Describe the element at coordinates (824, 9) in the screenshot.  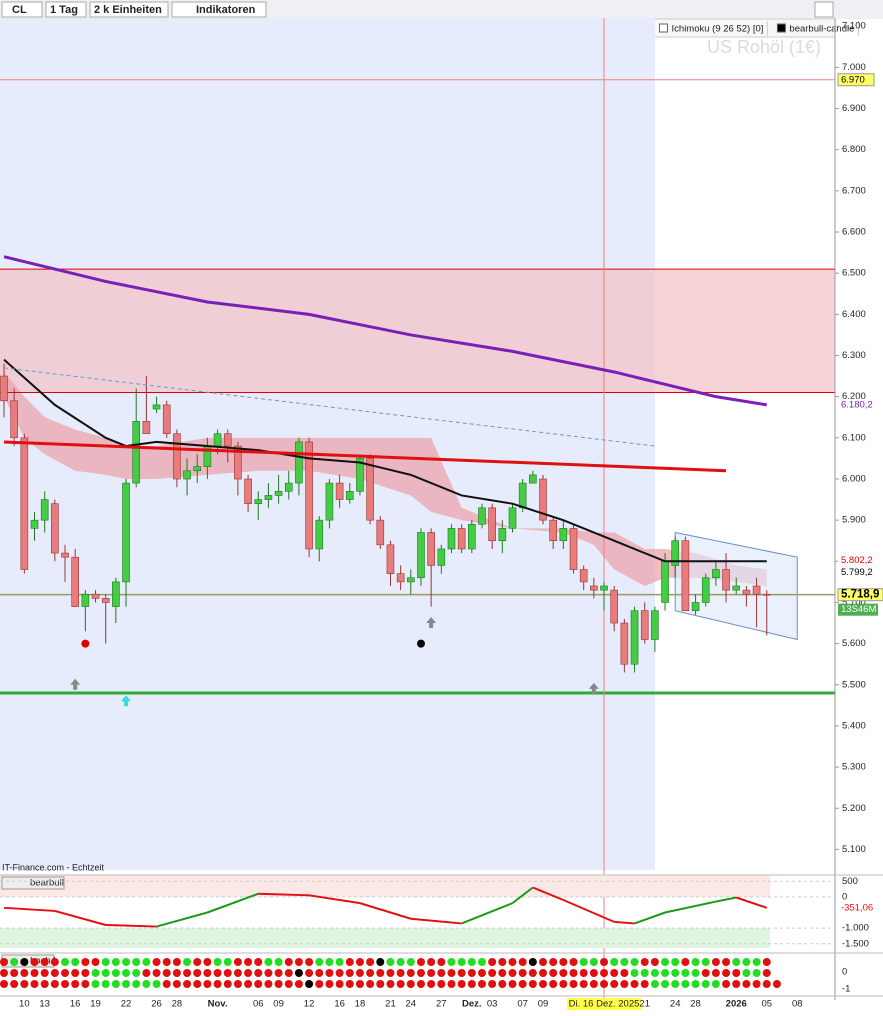
I see `refresh-button` at that location.